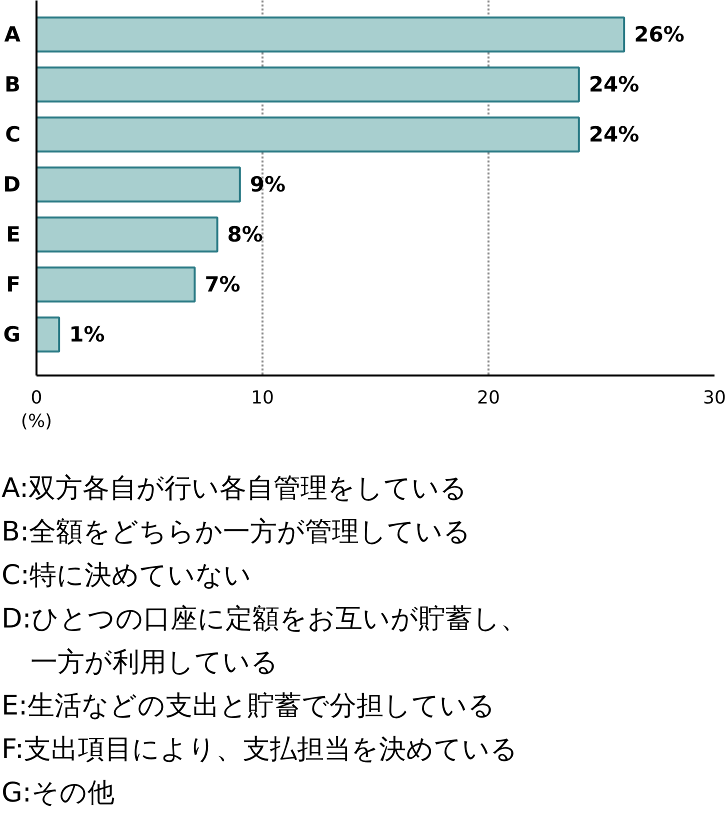  I want to click on text: E:生活などの支出と貯蓄で分担している, so click(249, 706).